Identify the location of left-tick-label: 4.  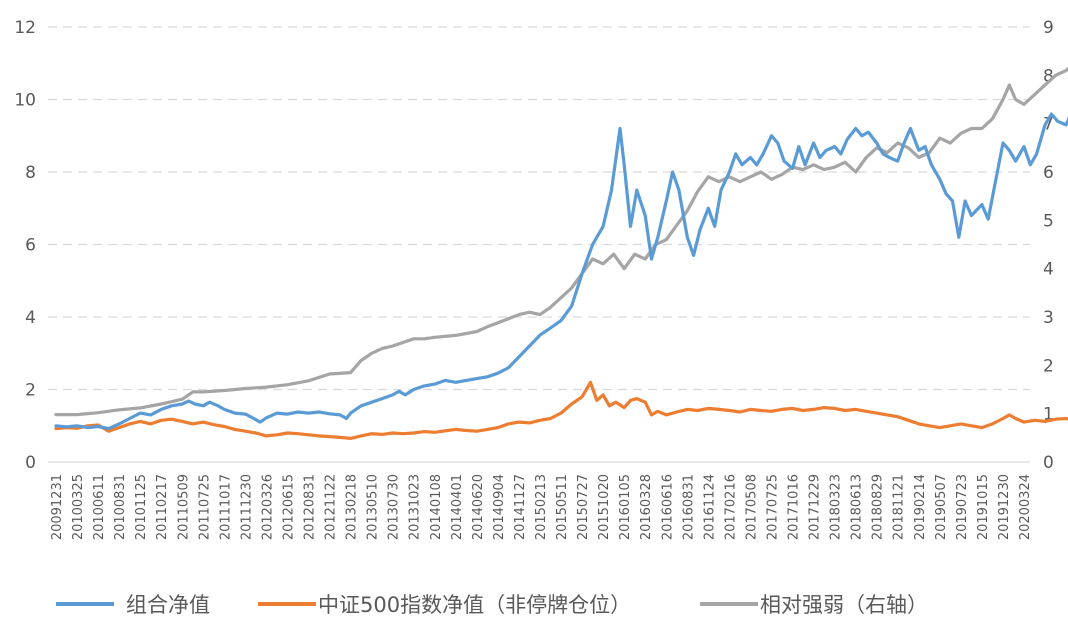
(30, 318).